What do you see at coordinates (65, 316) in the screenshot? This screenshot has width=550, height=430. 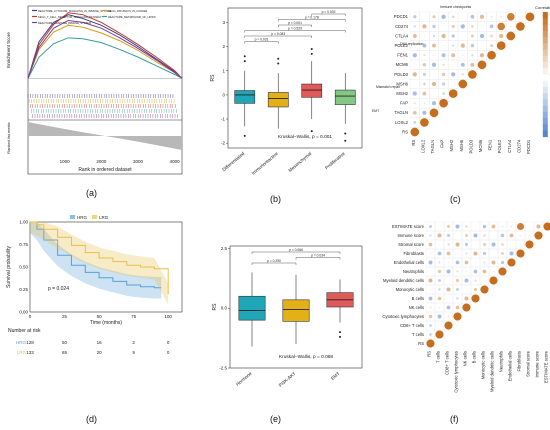 I see `x-tick-label: 25` at bounding box center [65, 316].